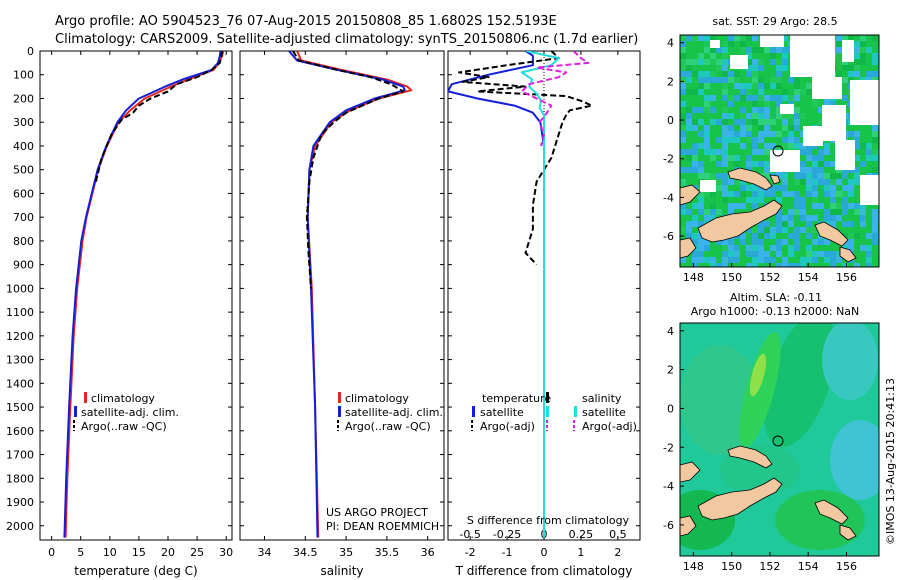 Image resolution: width=900 pixels, height=580 pixels. Describe the element at coordinates (670, 408) in the screenshot. I see `map-y-tick-label: 0` at that location.